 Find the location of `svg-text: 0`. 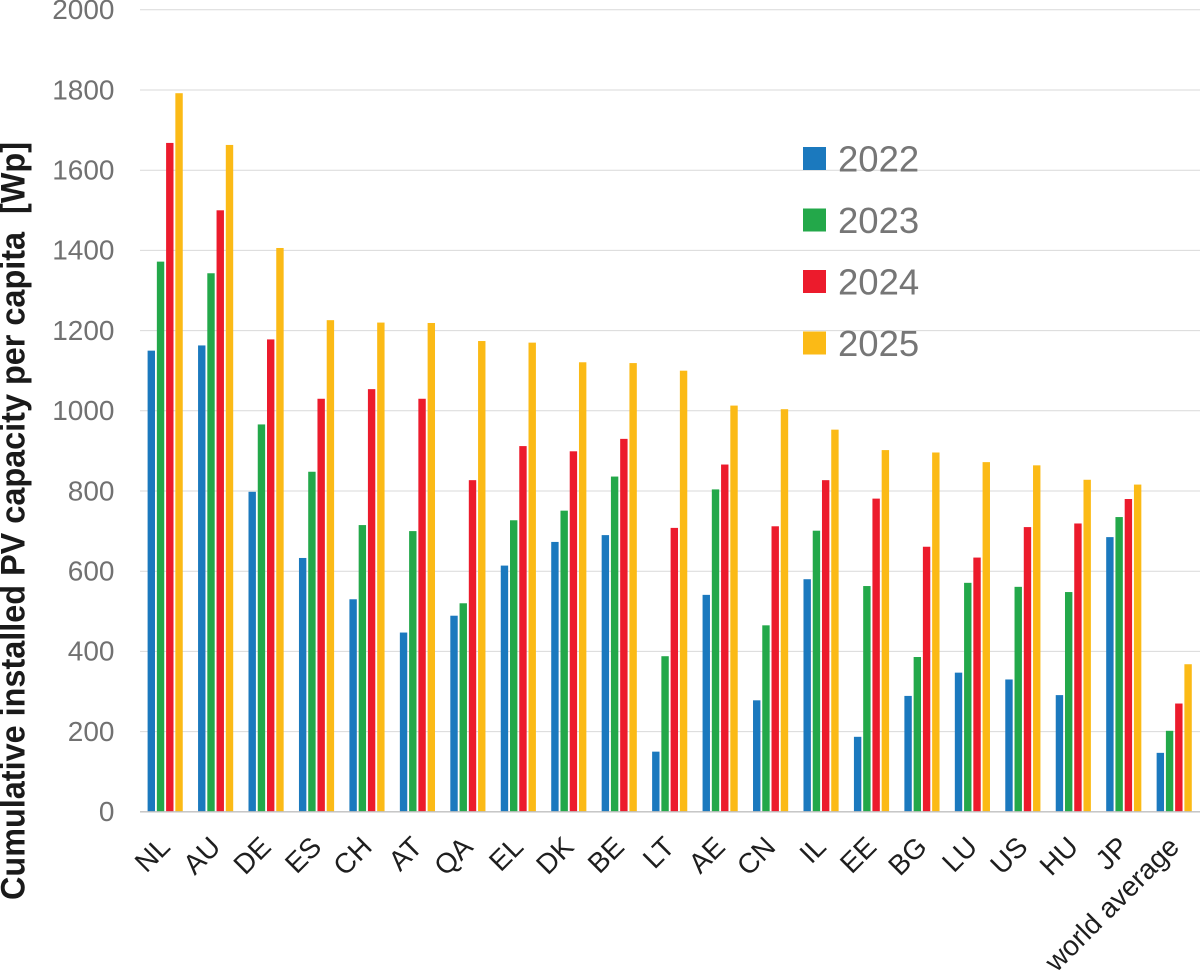

svg-text: 0 is located at coordinates (107, 811).